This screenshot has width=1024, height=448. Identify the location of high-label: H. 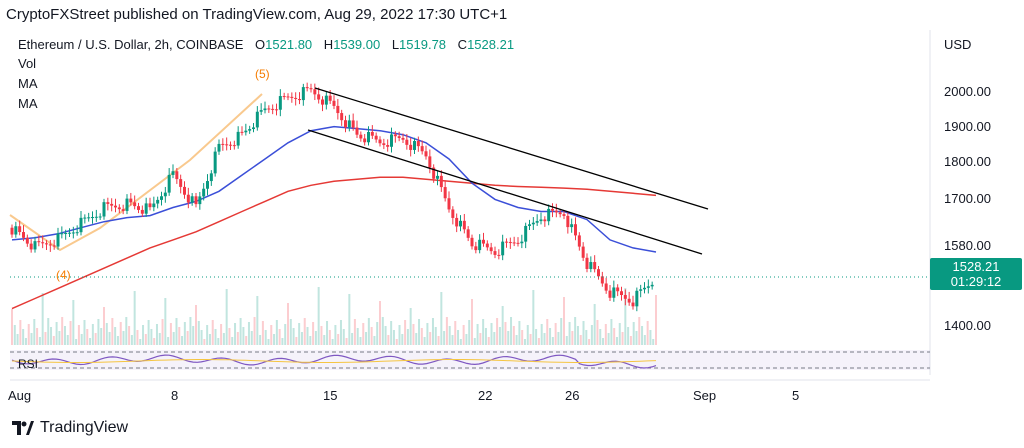
(328, 44).